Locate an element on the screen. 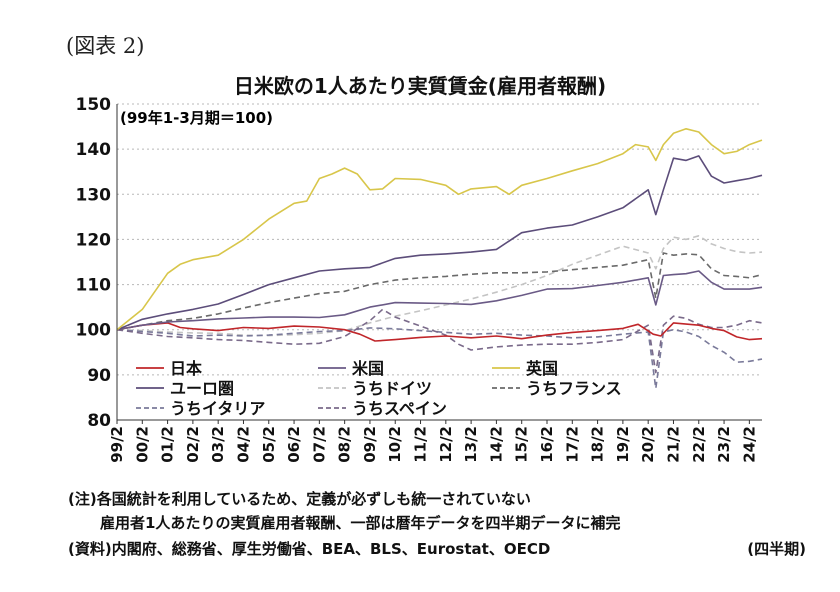  y-tick-label: 150 is located at coordinates (94, 105).